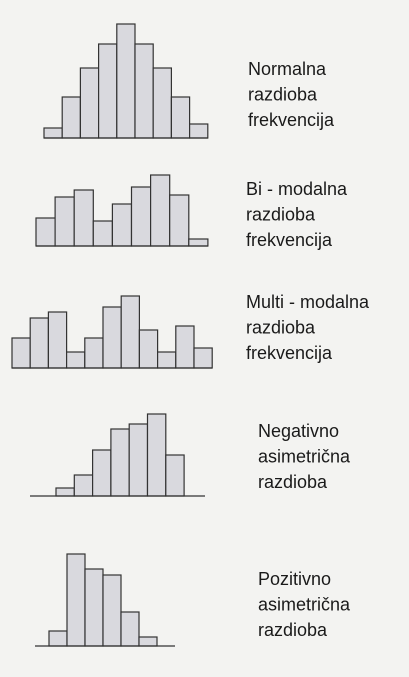 This screenshot has height=677, width=409. Describe the element at coordinates (308, 302) in the screenshot. I see `chart-label: Multi - modalna` at that location.